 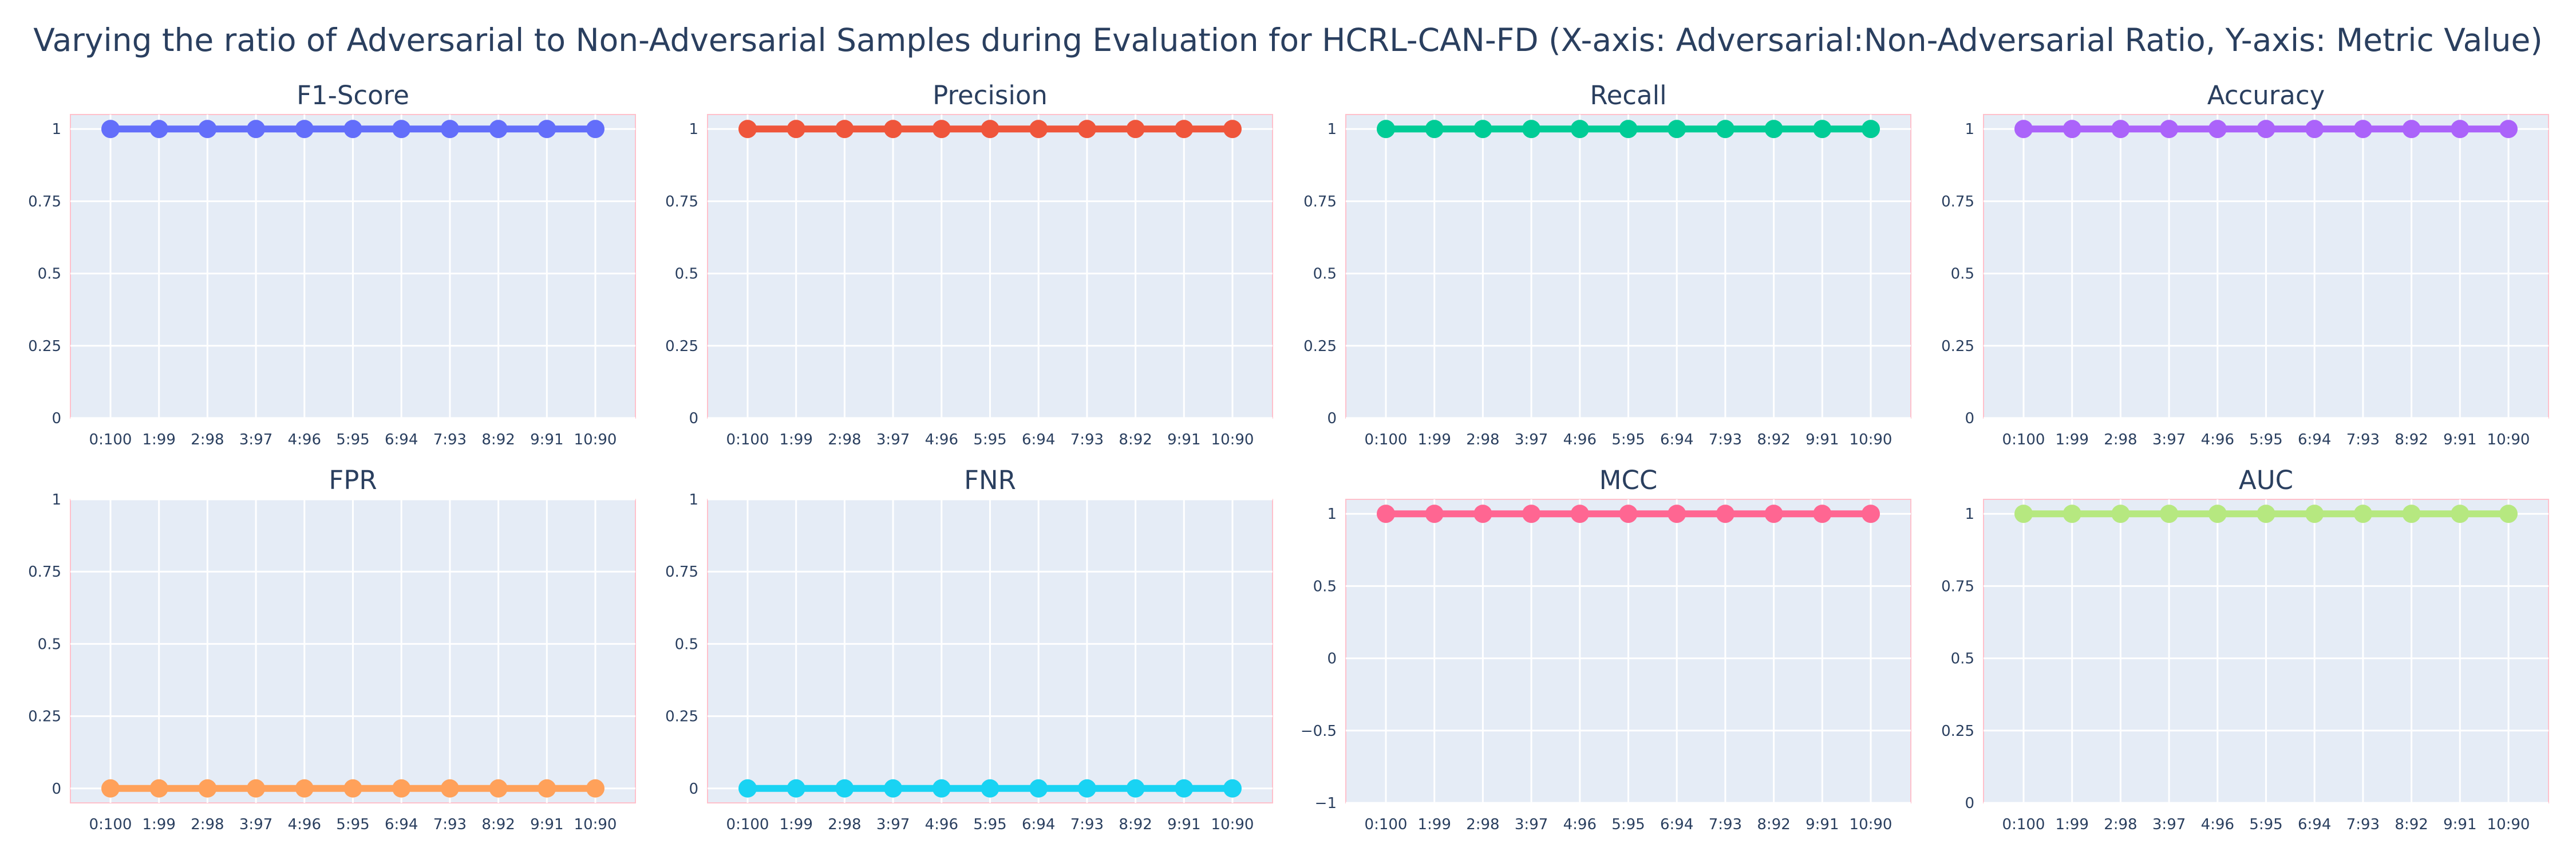 What do you see at coordinates (56, 500) in the screenshot?
I see `y-tick-label: 1` at bounding box center [56, 500].